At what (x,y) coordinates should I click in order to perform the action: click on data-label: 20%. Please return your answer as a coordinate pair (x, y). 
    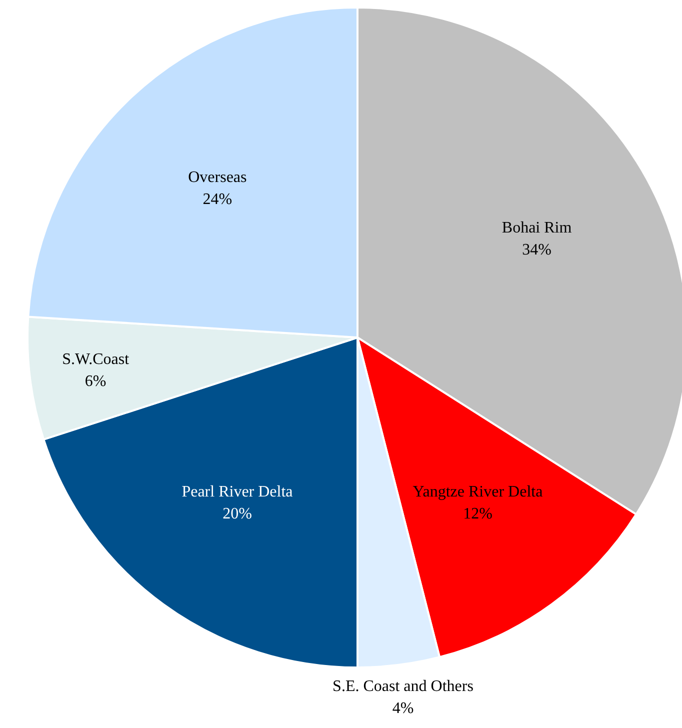
    Looking at the image, I should click on (237, 514).